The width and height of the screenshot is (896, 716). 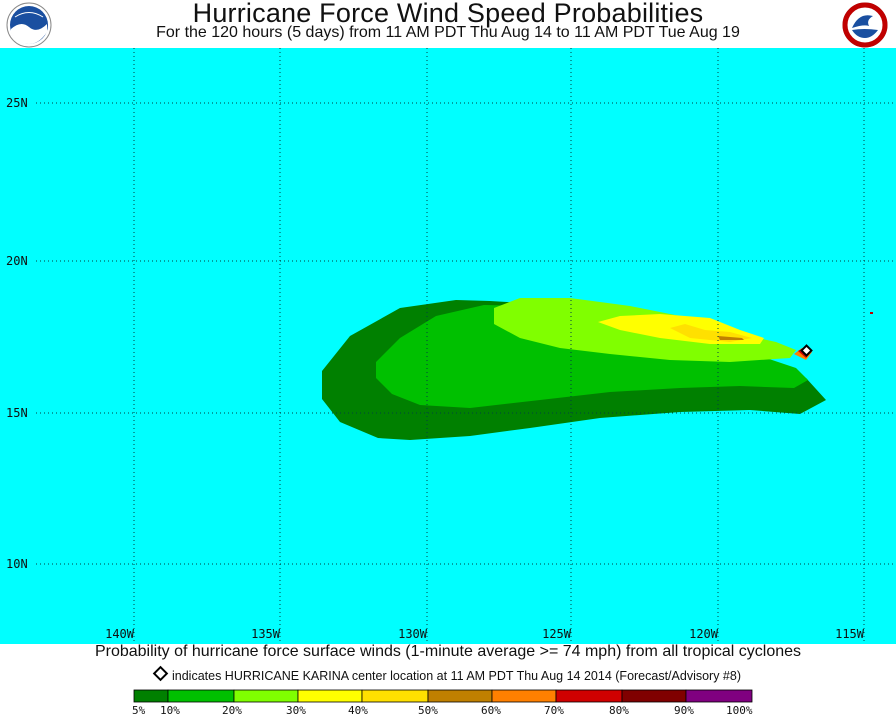 I want to click on probability-contours, so click(x=574, y=369).